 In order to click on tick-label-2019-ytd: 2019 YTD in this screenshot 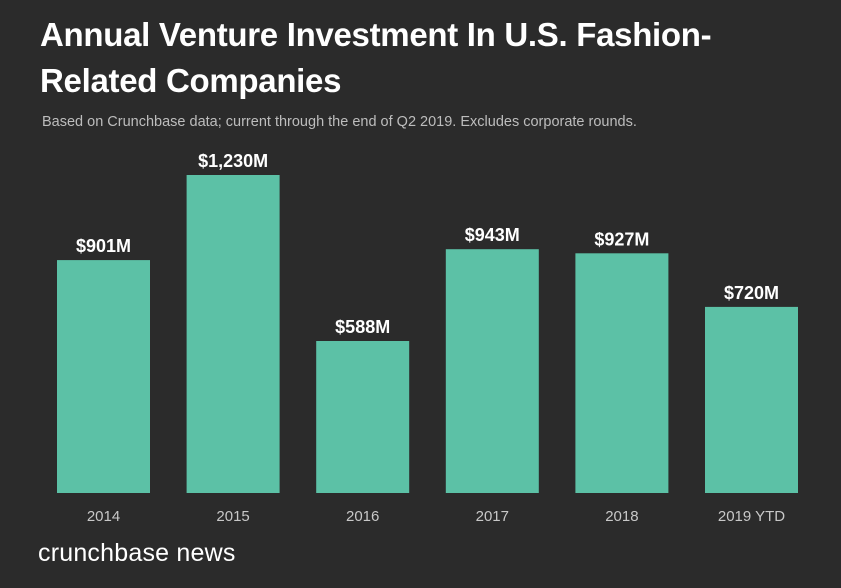, I will do `click(751, 516)`.